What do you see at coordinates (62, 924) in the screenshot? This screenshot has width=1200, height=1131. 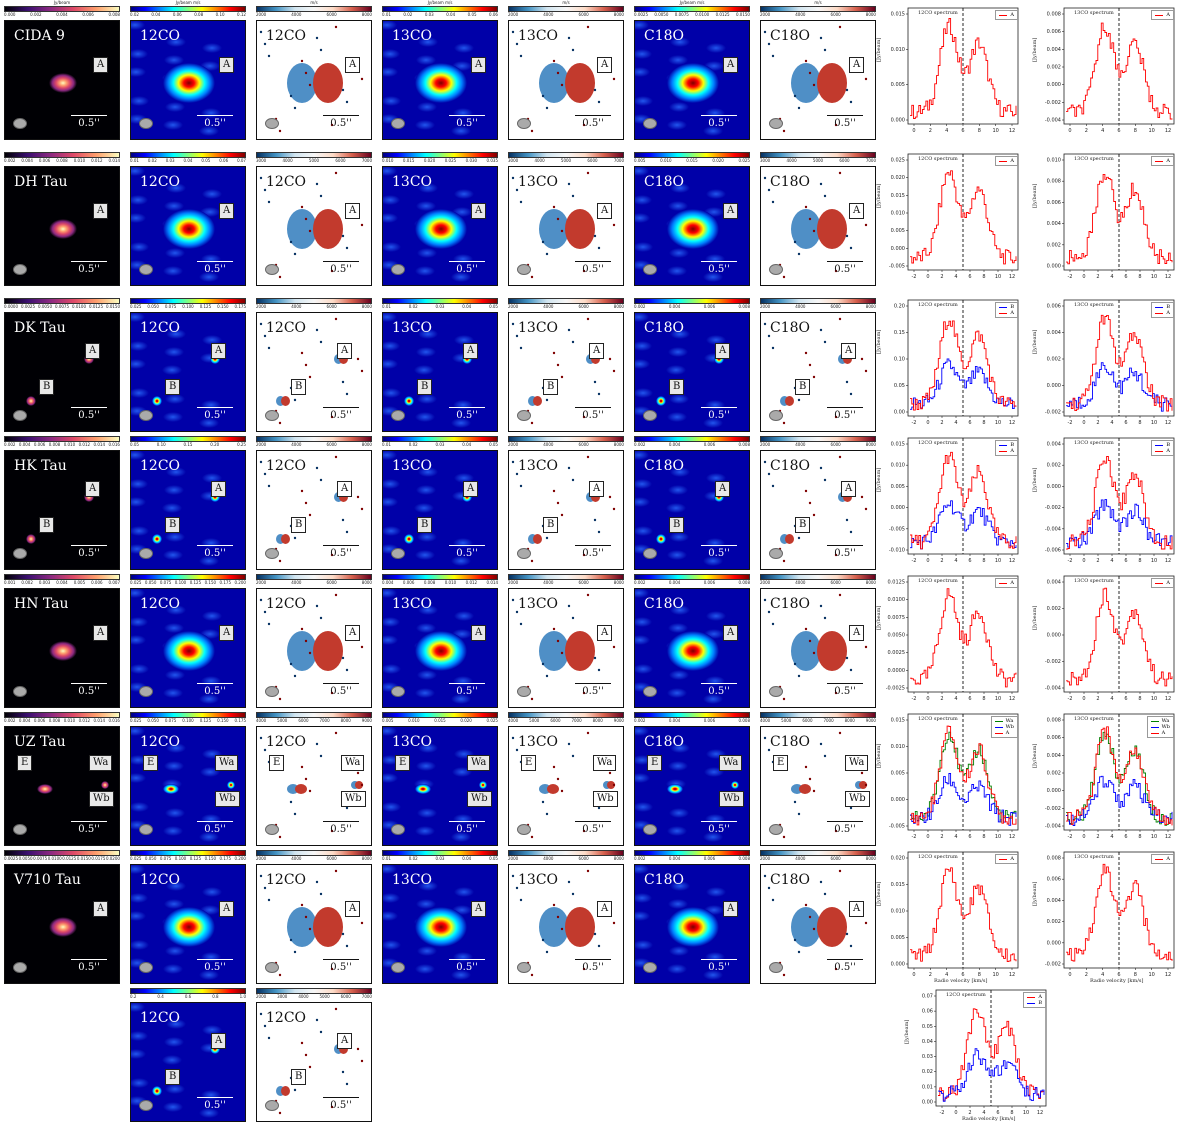 I see `map-panel-cont: V710 Tau A 0.5''` at bounding box center [62, 924].